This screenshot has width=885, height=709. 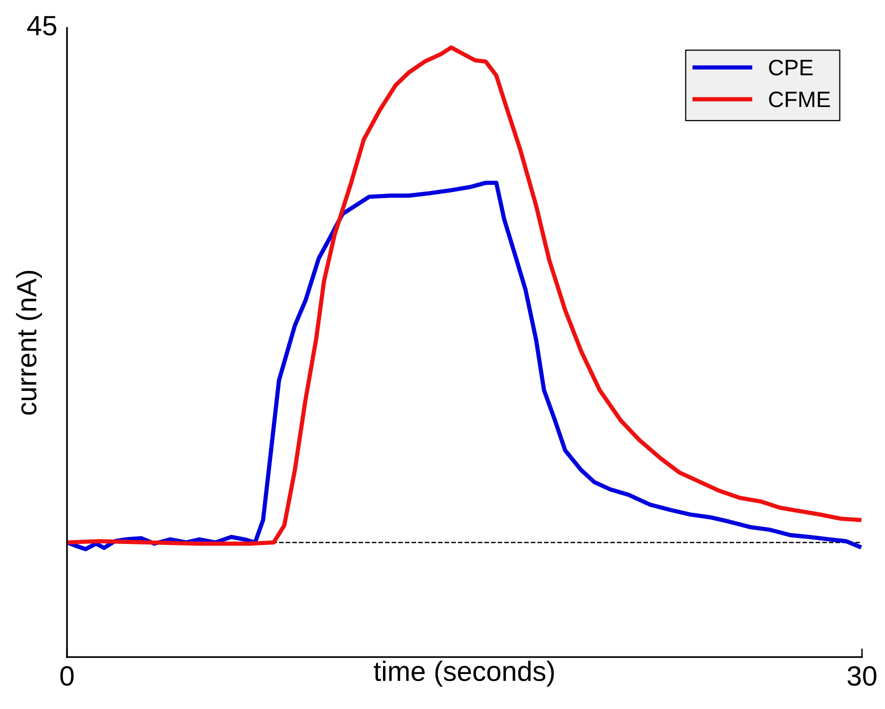 What do you see at coordinates (791, 68) in the screenshot?
I see `legend-label: CPE` at bounding box center [791, 68].